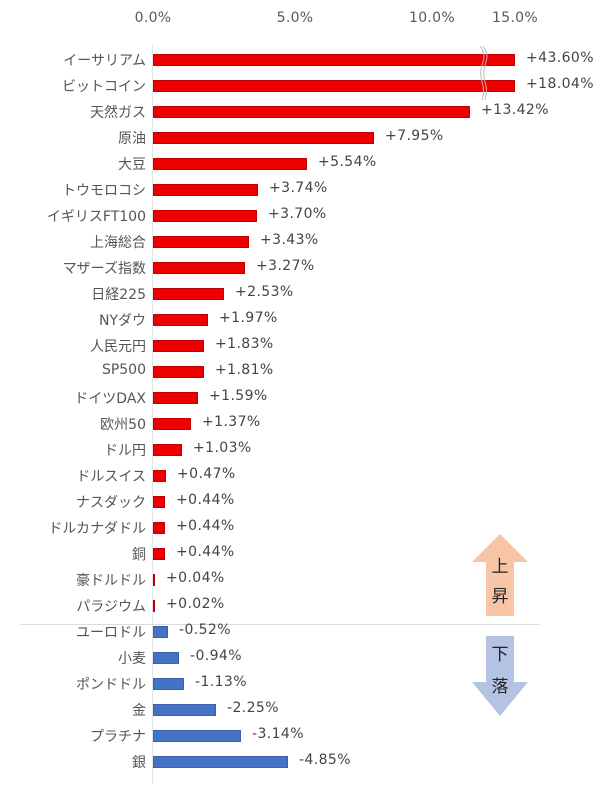 The height and width of the screenshot is (793, 600). Describe the element at coordinates (300, 476) in the screenshot. I see `bar-row: ドルスイス +0.47%` at that location.